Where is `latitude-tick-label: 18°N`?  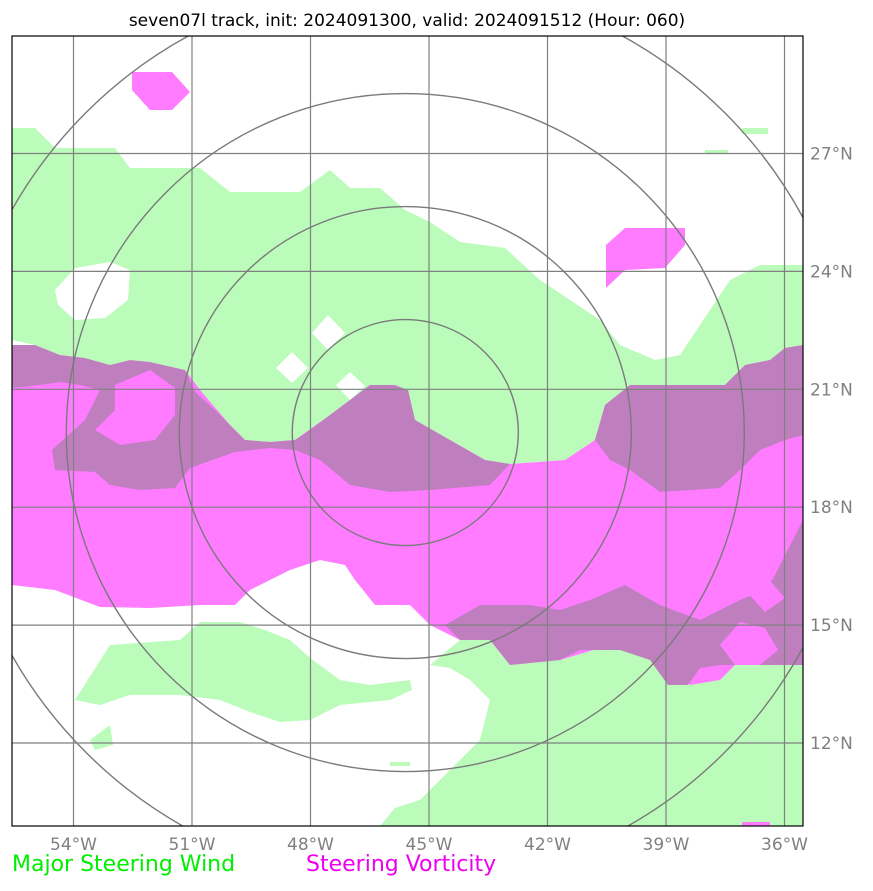 latitude-tick-label: 18°N is located at coordinates (831, 508).